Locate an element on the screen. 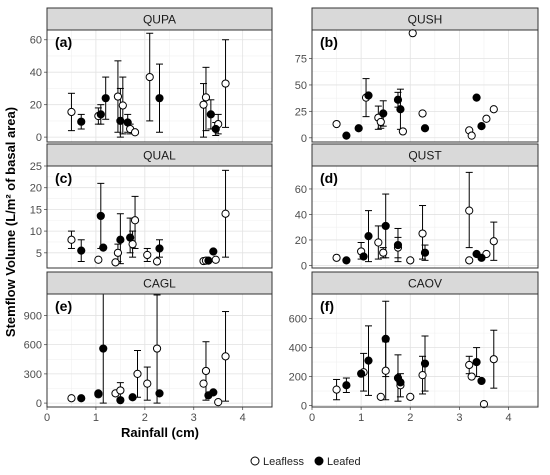 This screenshot has height=475, width=550. strip-title: CAGL is located at coordinates (159, 284).